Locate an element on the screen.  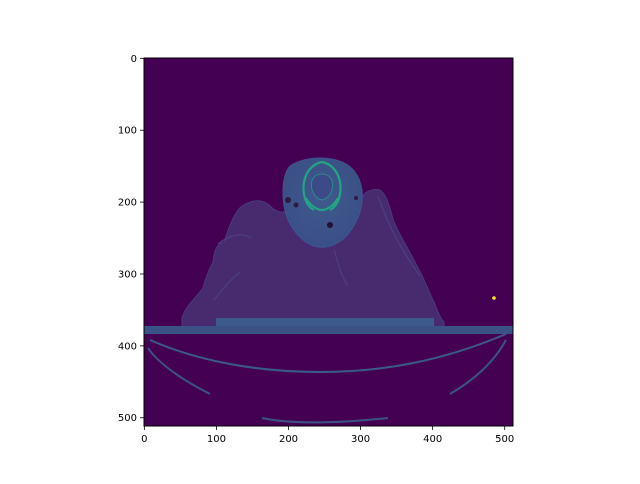
couch-curve-lower-left is located at coordinates (179, 371).